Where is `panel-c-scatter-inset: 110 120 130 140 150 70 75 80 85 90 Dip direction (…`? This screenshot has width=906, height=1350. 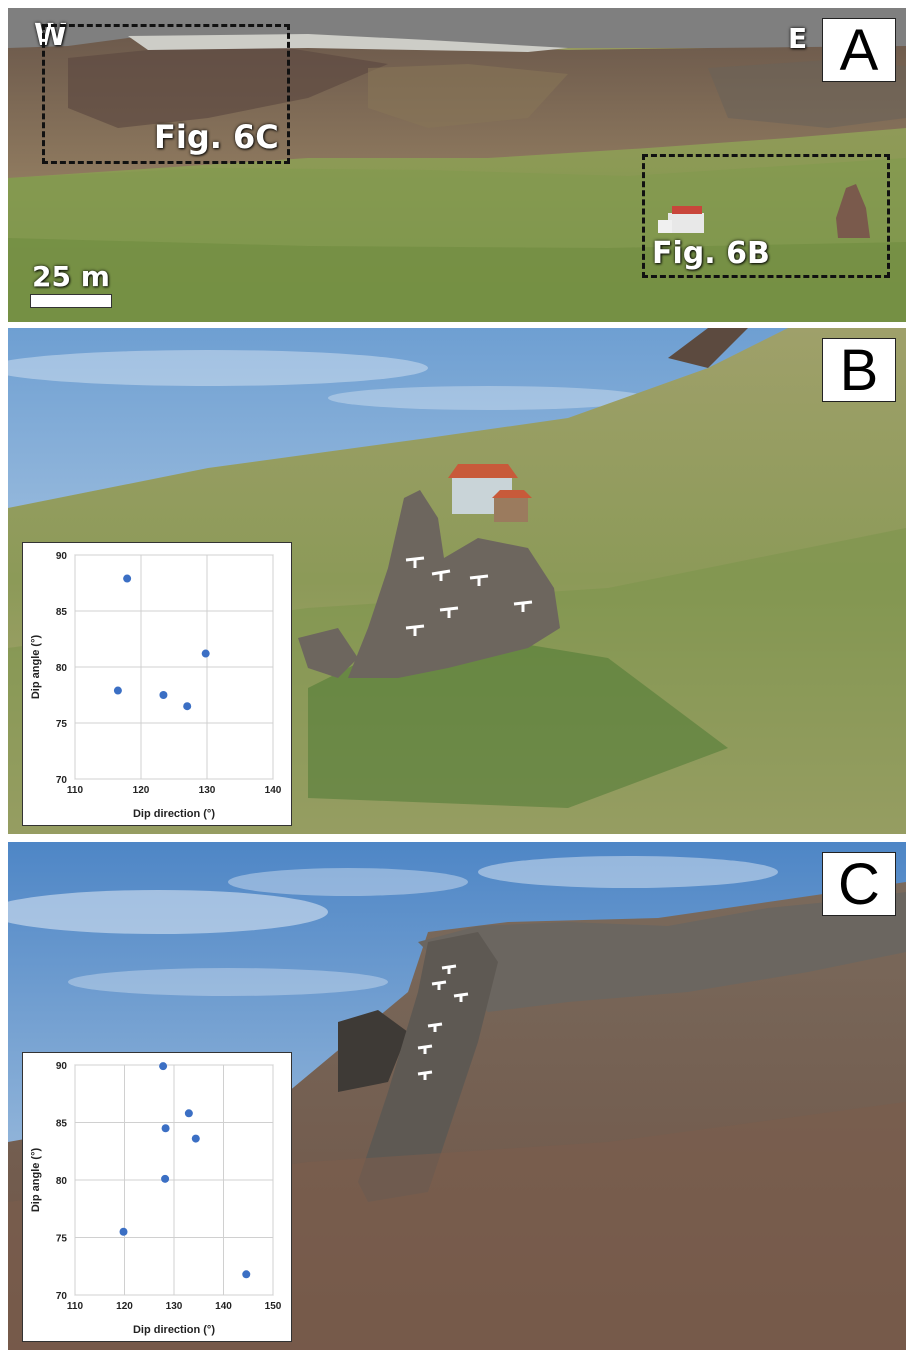
panel-c-scatter-inset: 110 120 130 140 150 70 75 80 85 90 Dip direction (… is located at coordinates (157, 1197).